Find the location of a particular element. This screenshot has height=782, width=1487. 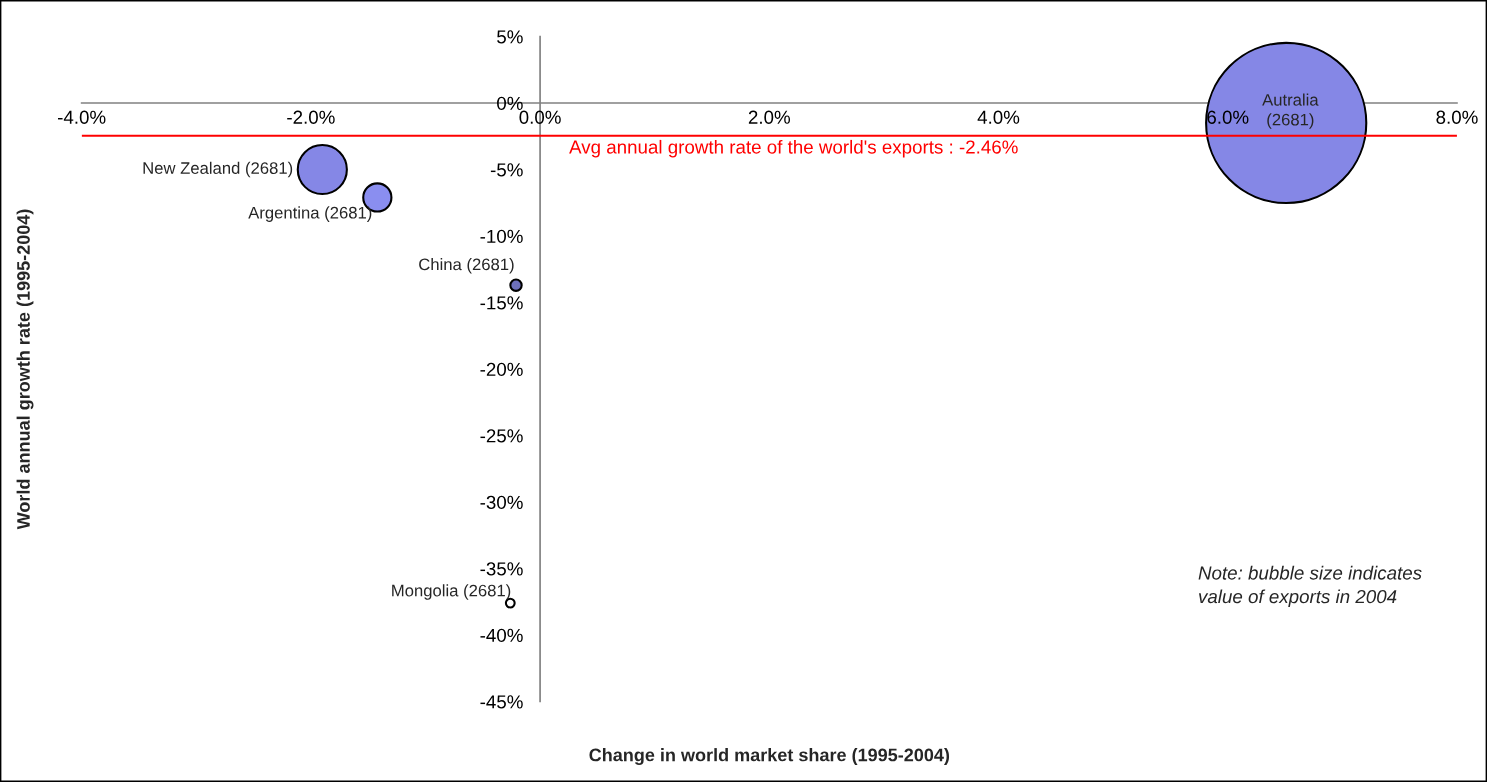

x-tick-label: -2.0% is located at coordinates (311, 117).